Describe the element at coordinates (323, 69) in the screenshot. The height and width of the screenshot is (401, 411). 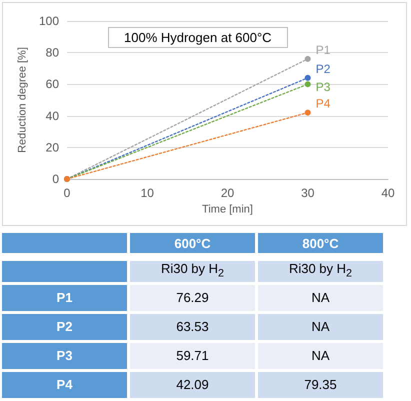
I see `series-label: P2` at that location.